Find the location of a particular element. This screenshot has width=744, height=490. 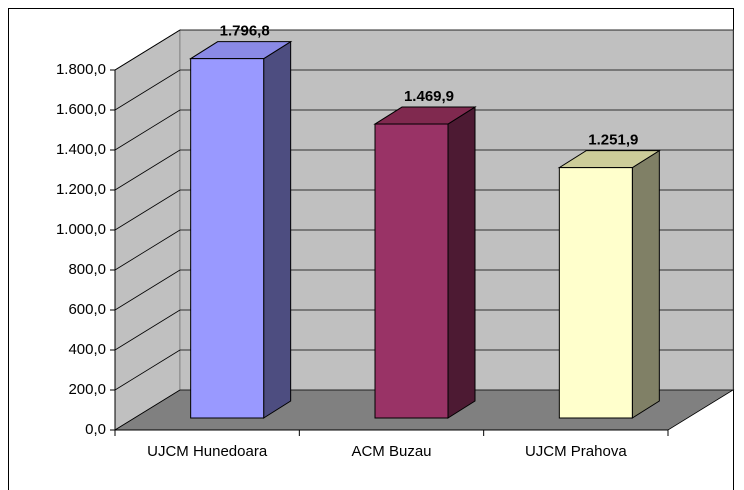

x-tick-label: UJCM Prahova is located at coordinates (576, 451).